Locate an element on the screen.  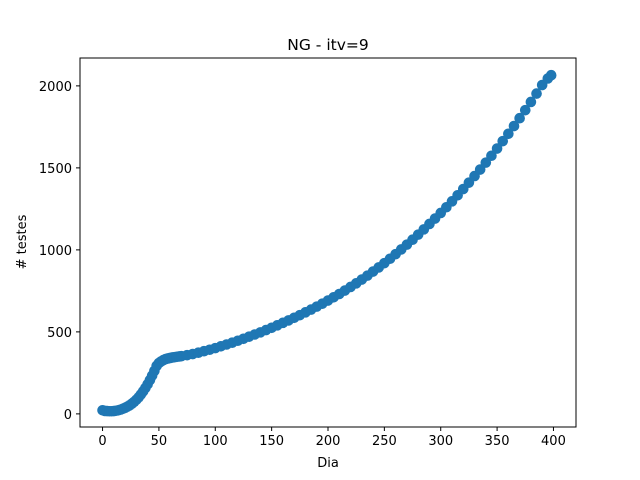
x-tick-label: 250 is located at coordinates (384, 441).